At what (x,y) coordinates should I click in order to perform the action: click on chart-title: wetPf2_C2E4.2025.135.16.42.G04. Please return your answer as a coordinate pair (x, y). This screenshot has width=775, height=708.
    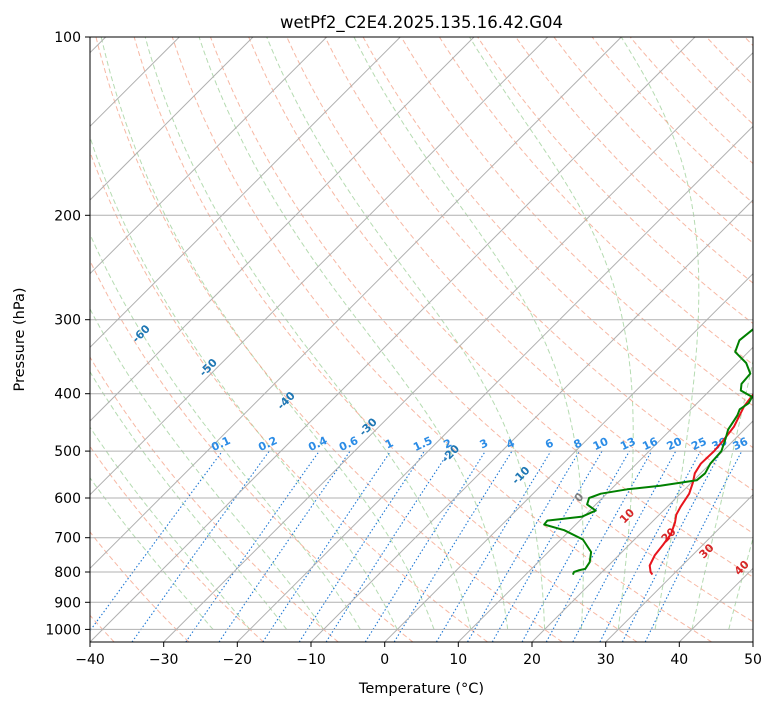
    Looking at the image, I should click on (421, 23).